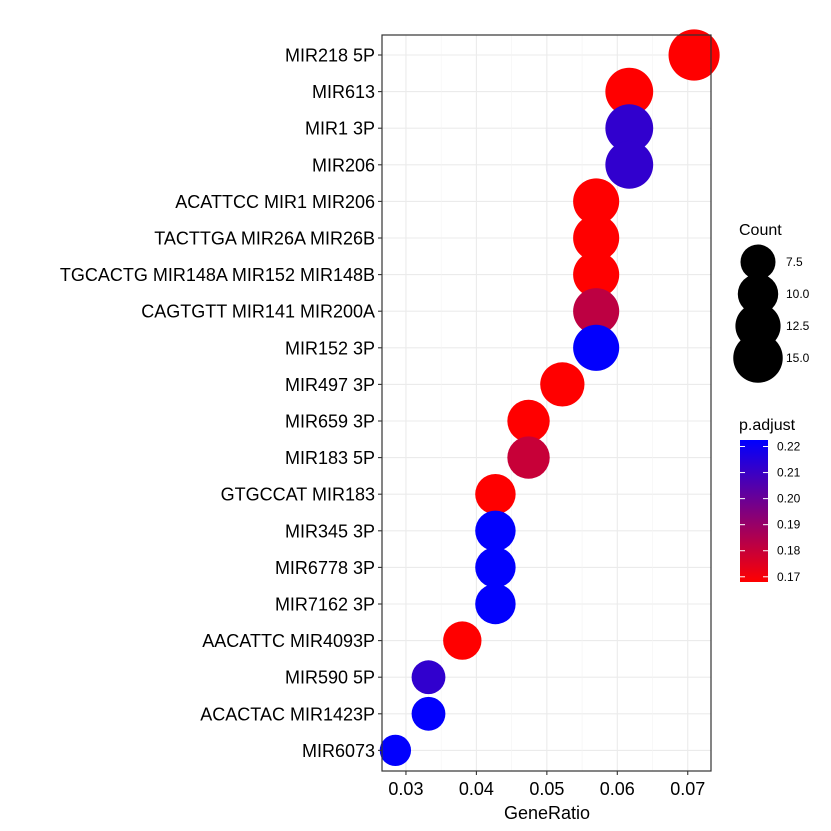  Describe the element at coordinates (789, 577) in the screenshot. I see `color-legend-label: 0.17` at that location.